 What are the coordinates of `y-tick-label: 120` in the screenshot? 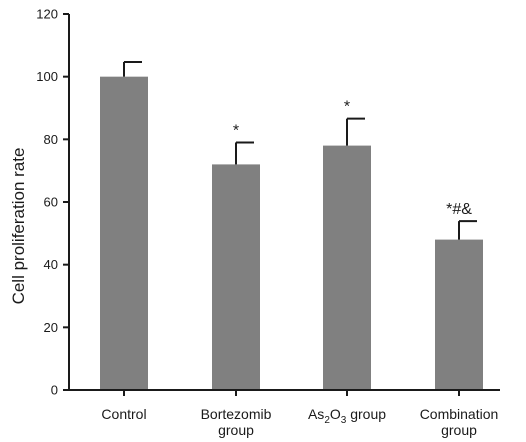 It's located at (47, 14).